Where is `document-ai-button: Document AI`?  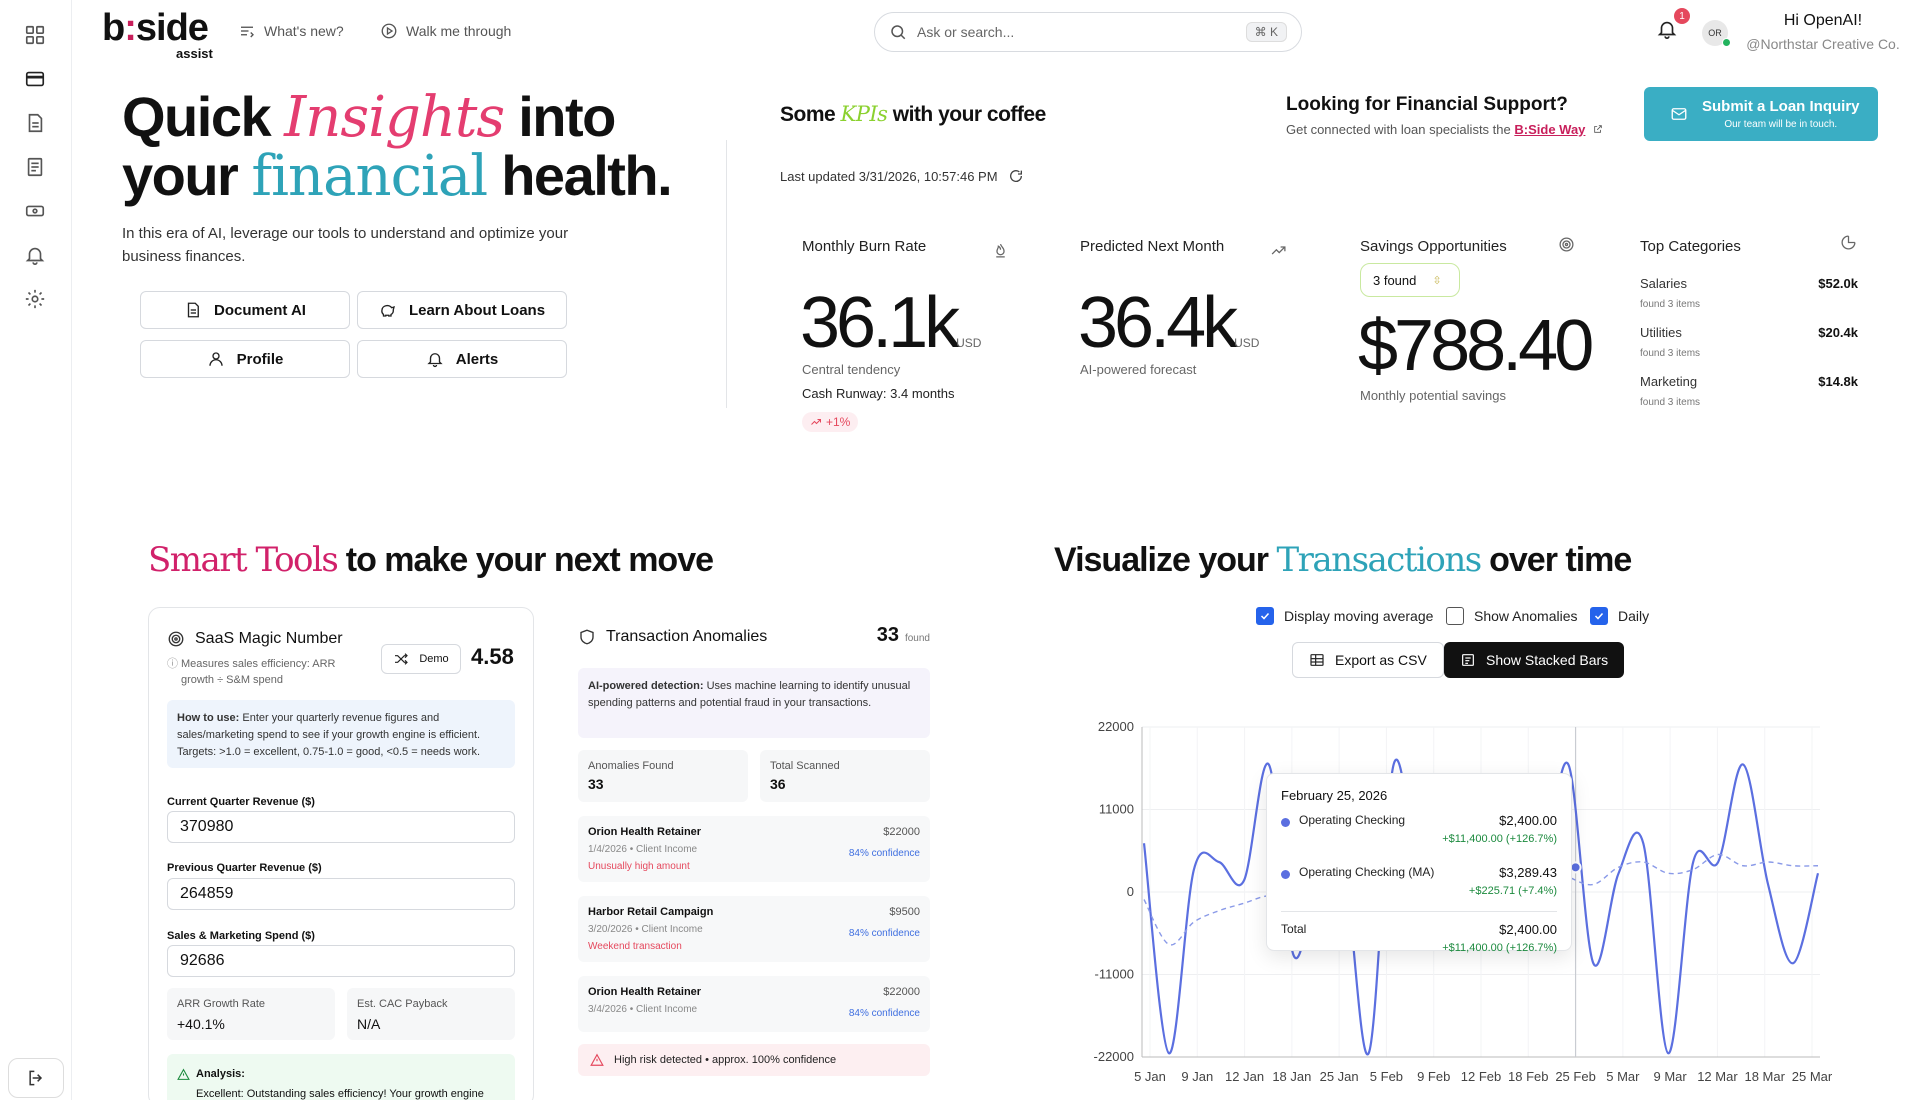 document-ai-button: Document AI is located at coordinates (245, 310).